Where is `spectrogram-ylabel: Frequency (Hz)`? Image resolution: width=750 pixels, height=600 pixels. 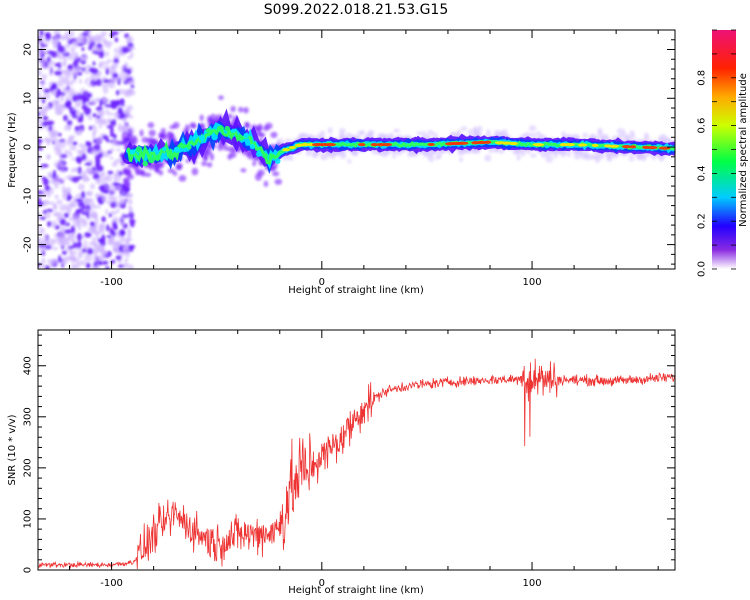
spectrogram-ylabel: Frequency (Hz) is located at coordinates (12, 150).